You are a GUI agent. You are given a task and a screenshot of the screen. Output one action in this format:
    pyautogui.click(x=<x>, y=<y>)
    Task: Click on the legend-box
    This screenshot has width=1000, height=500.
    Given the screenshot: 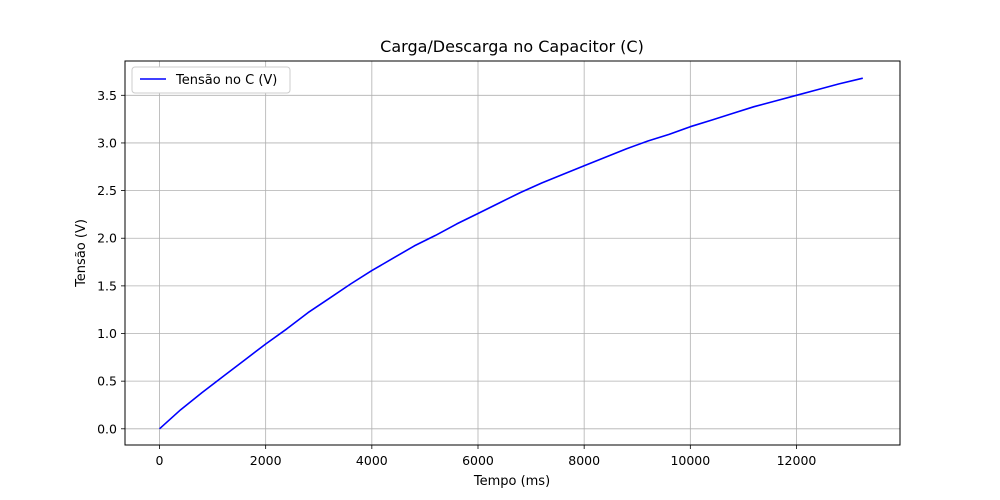 What is the action you would take?
    pyautogui.click(x=211, y=80)
    